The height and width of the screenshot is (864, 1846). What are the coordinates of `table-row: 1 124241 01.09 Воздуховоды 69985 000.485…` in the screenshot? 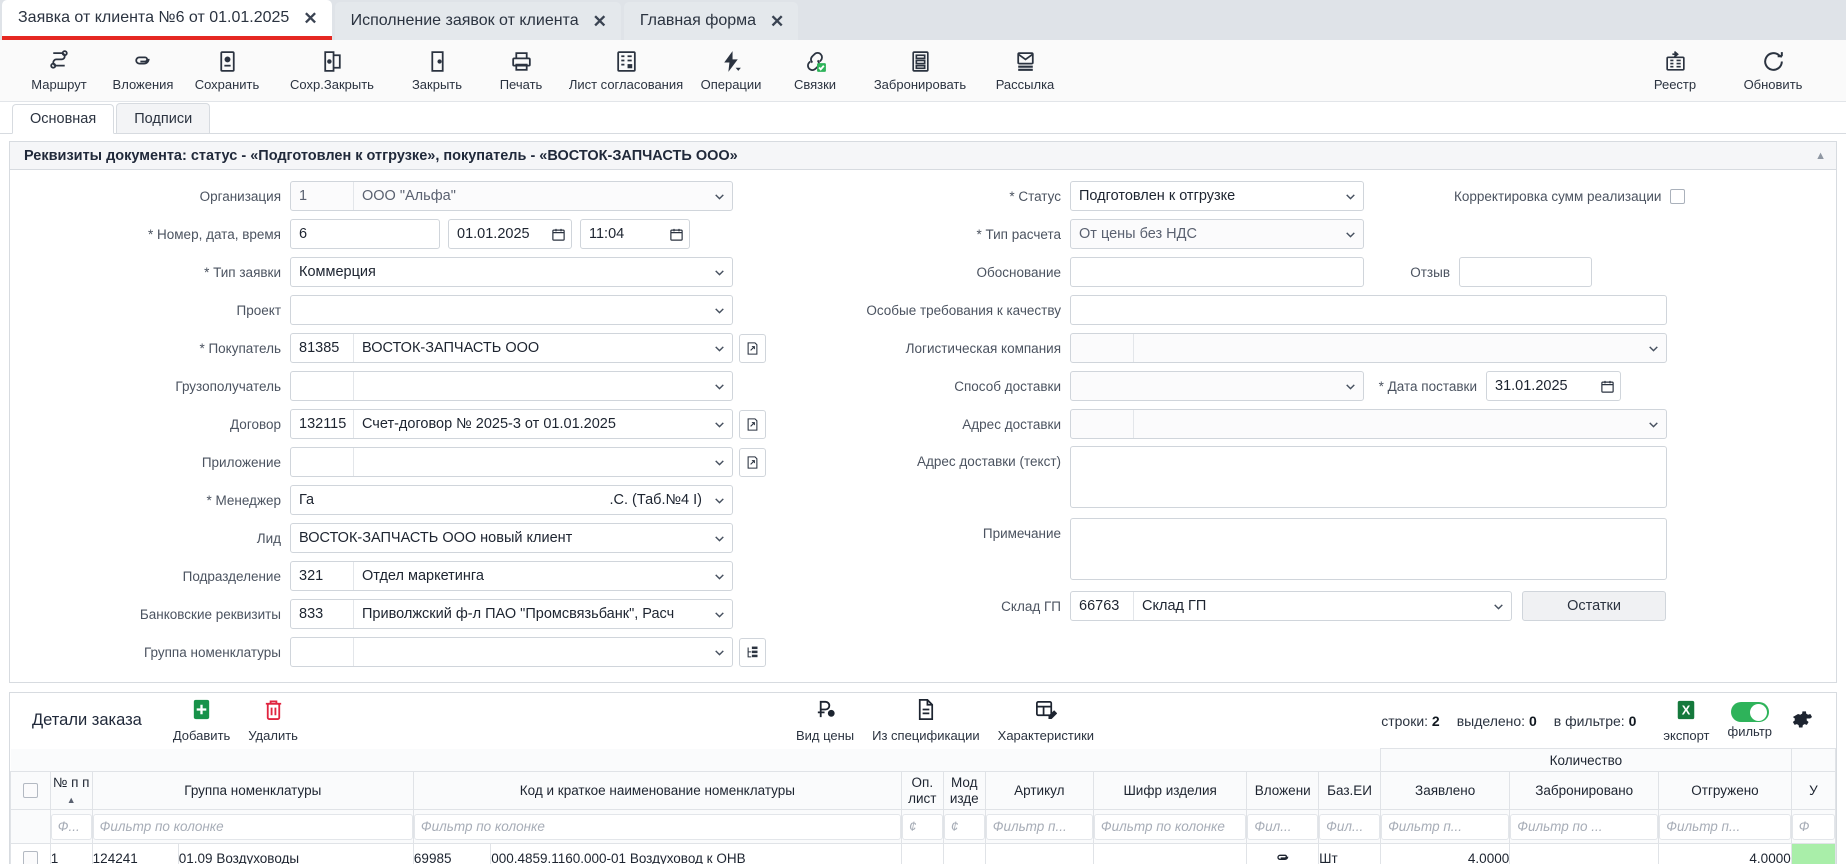 It's located at (923, 853).